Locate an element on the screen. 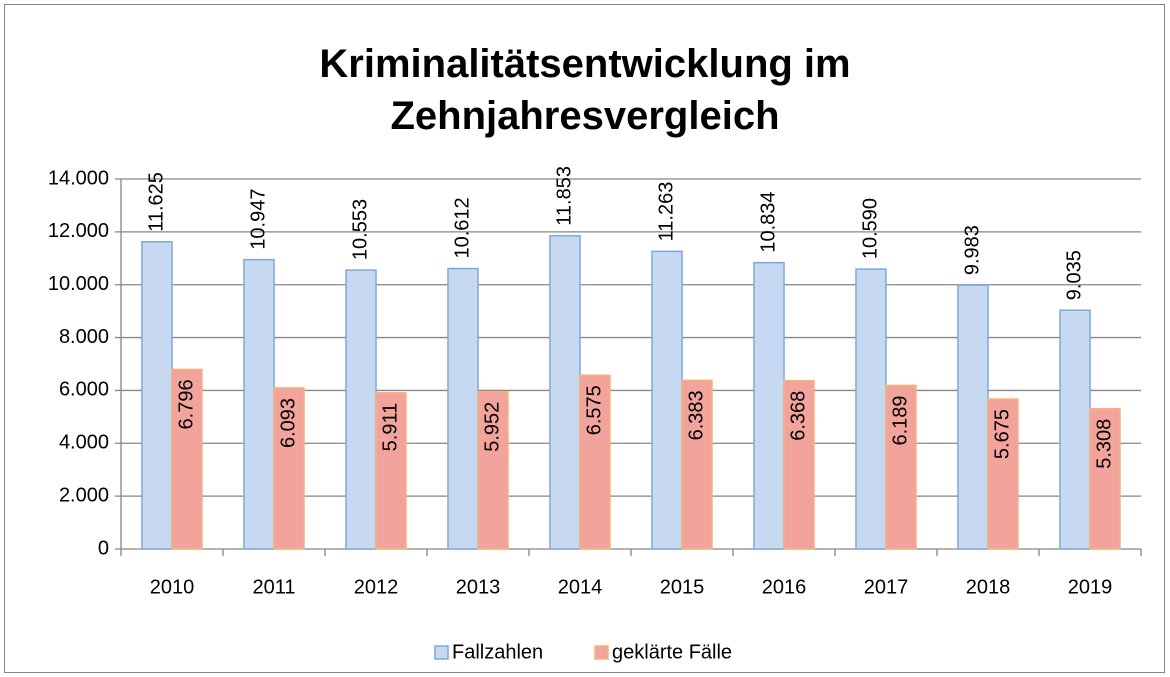 This screenshot has height=677, width=1170. x-tick-label: 2013 is located at coordinates (478, 587).